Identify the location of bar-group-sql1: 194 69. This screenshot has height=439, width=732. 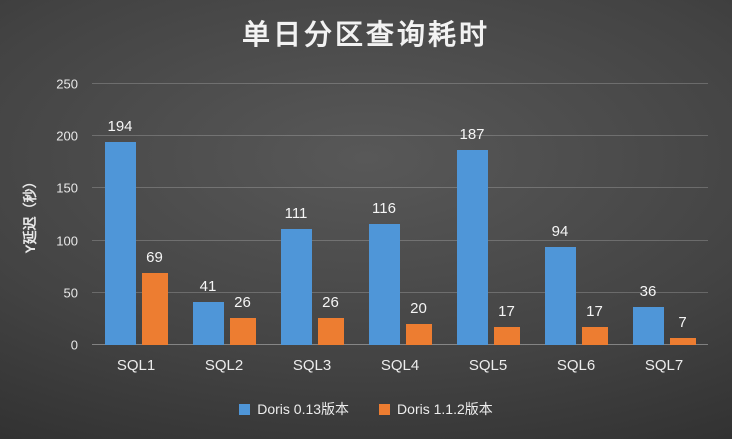
(136, 214).